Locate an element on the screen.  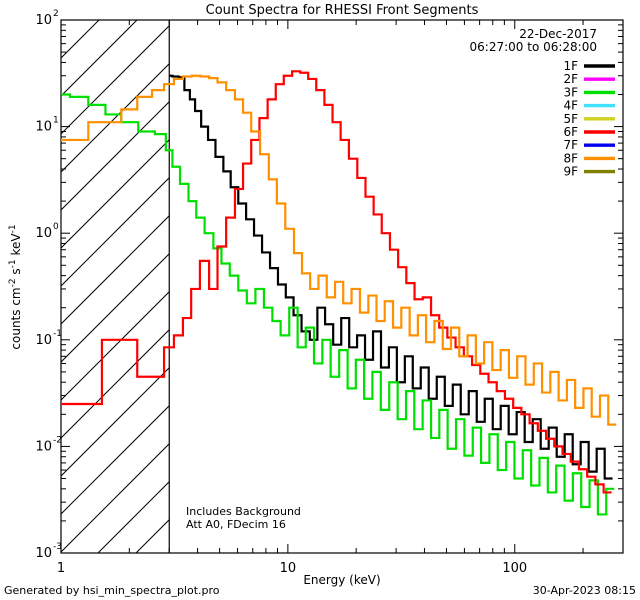
y-tick-label: 10 -2 is located at coordinates (48, 444).